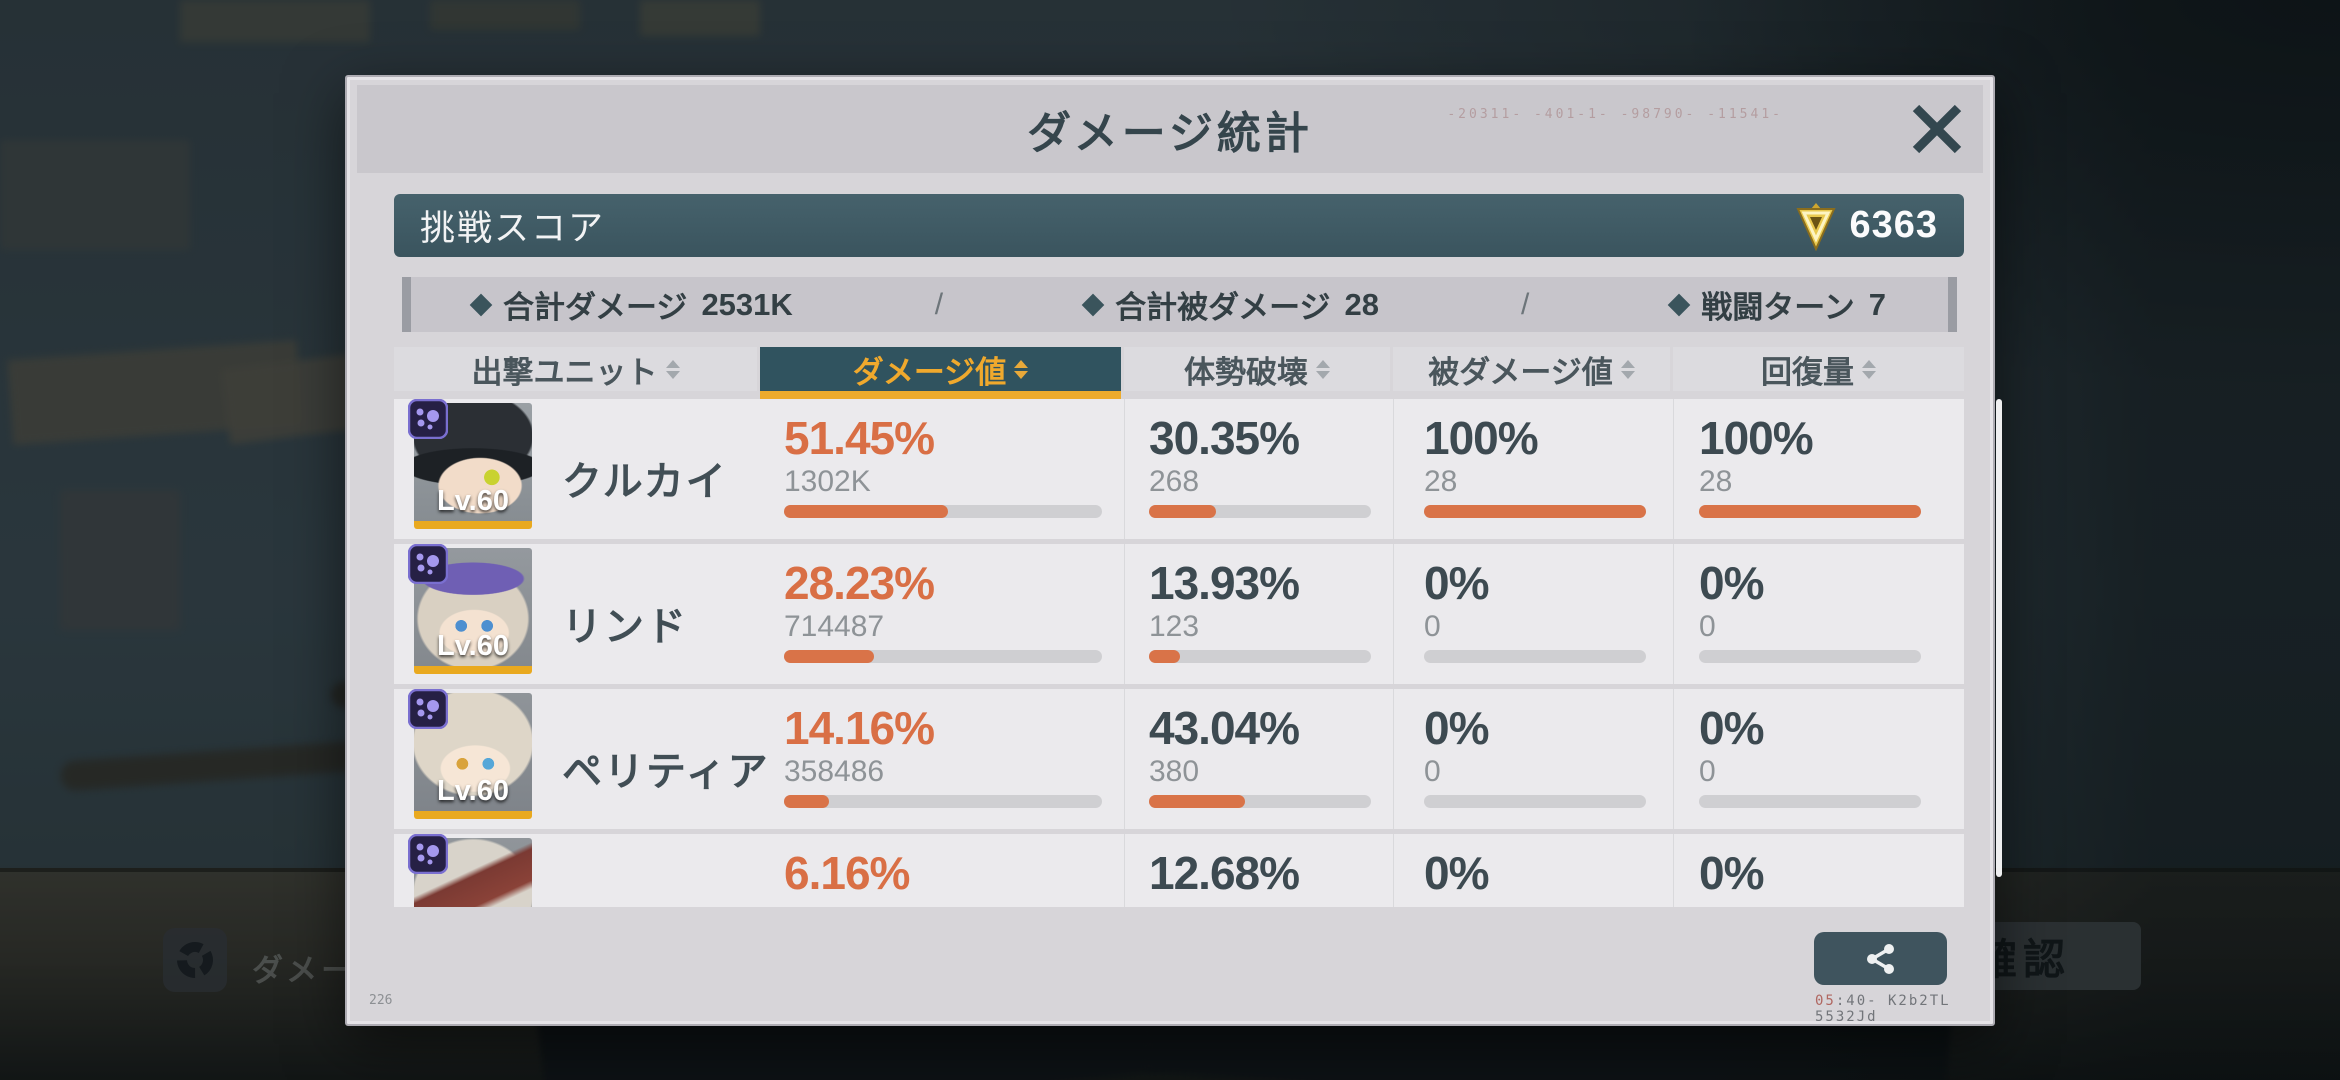  Describe the element at coordinates (1807, 372) in the screenshot. I see `column-header-label: 回復量` at that location.